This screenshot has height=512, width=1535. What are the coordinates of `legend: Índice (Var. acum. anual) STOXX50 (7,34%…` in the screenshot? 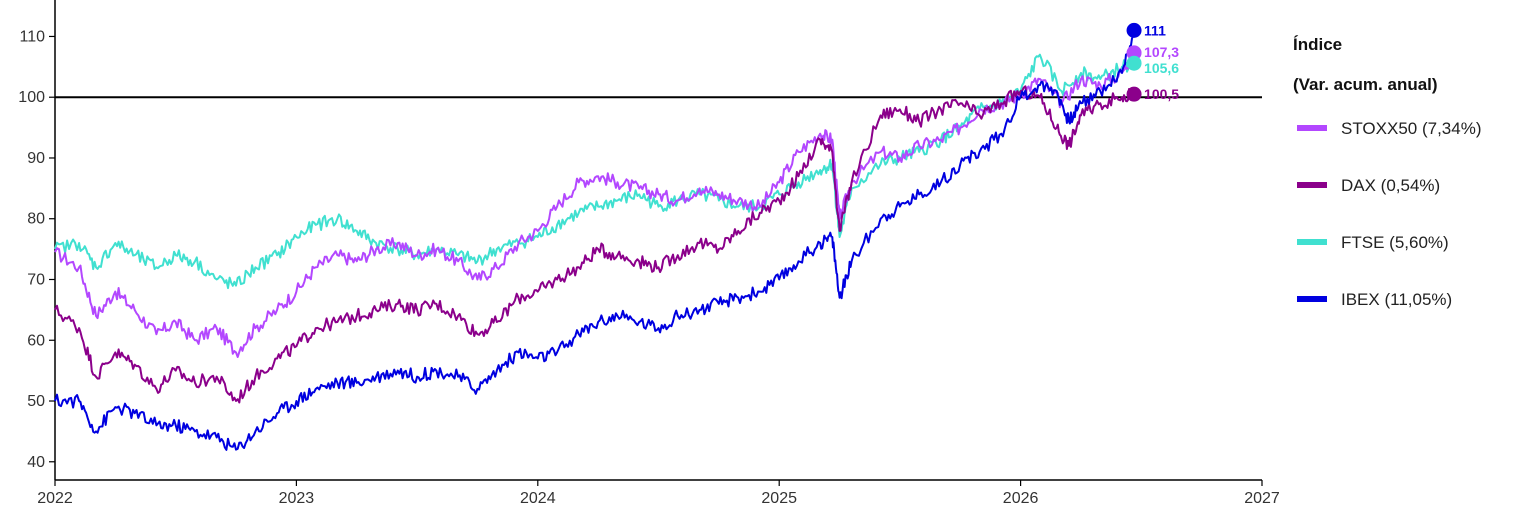 It's located at (1387, 172).